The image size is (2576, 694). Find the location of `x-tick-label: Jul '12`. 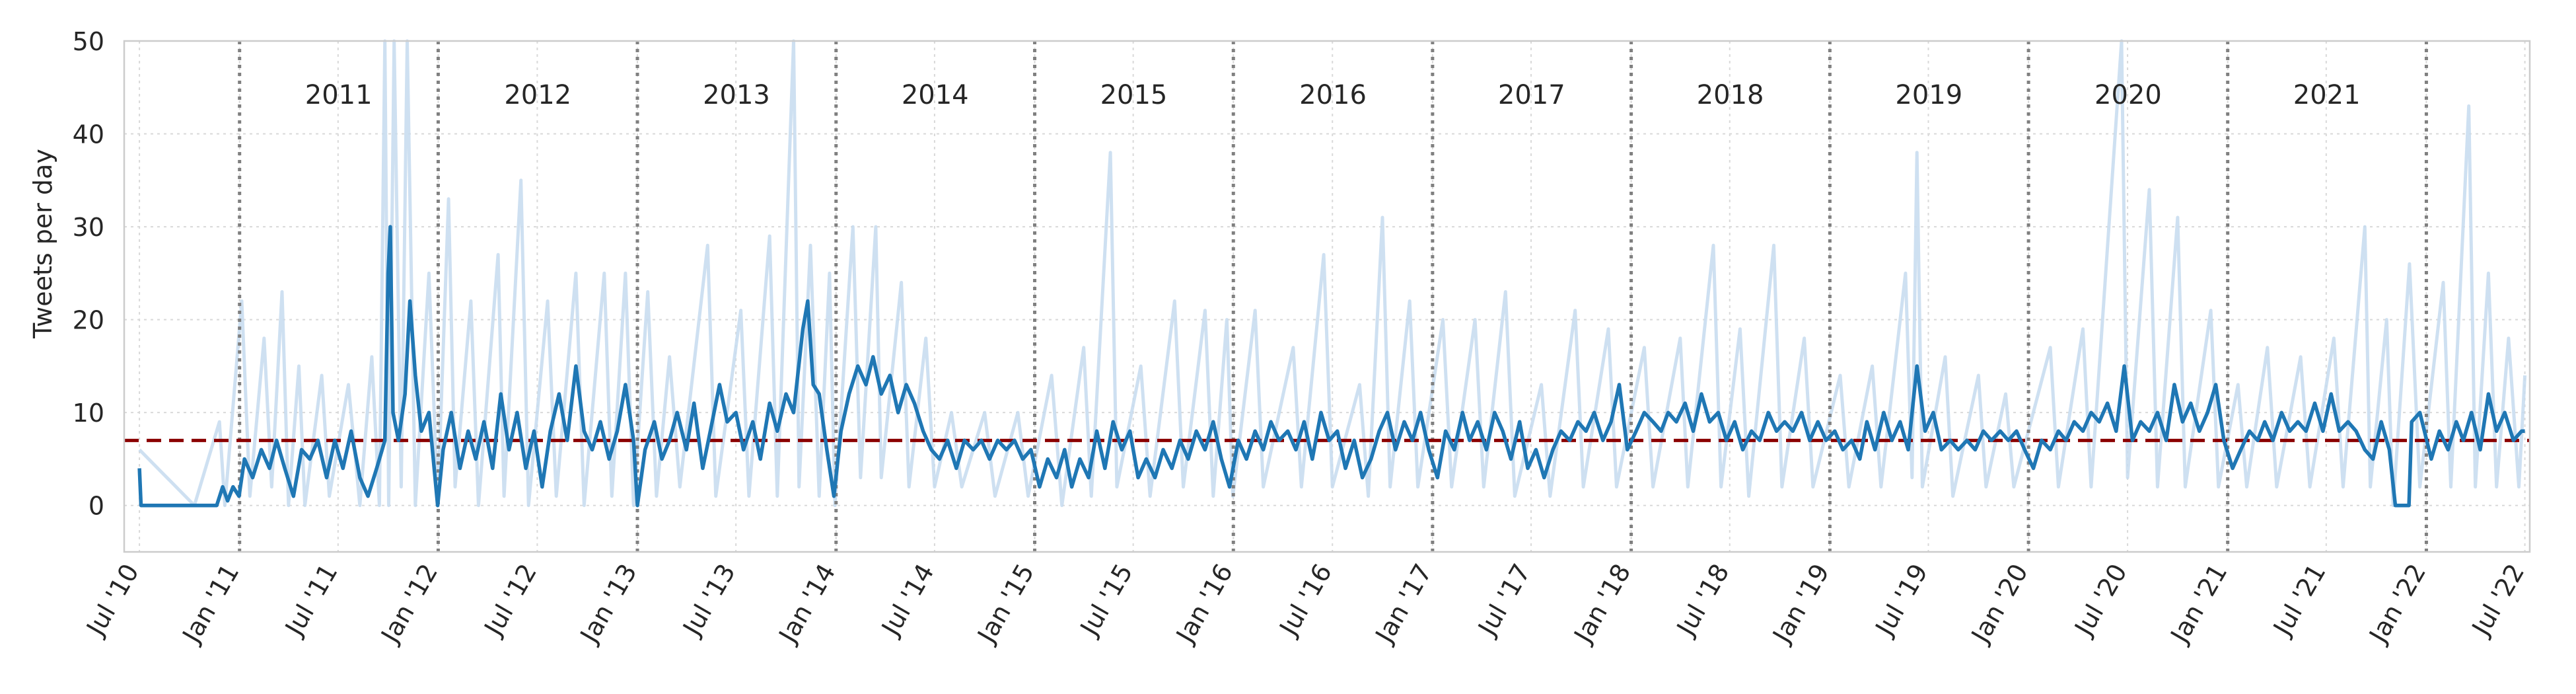

x-tick-label: Jul '12 is located at coordinates (510, 600).